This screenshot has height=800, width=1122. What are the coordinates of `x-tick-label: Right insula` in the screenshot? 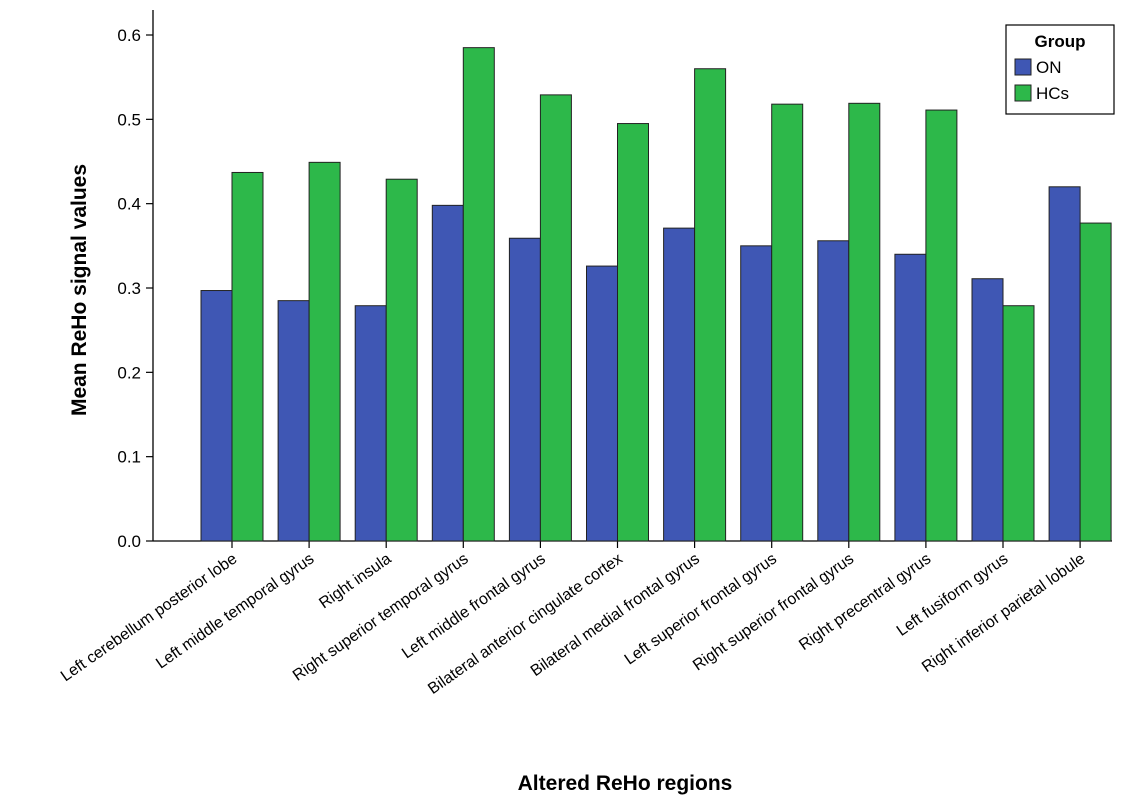 It's located at (355, 581).